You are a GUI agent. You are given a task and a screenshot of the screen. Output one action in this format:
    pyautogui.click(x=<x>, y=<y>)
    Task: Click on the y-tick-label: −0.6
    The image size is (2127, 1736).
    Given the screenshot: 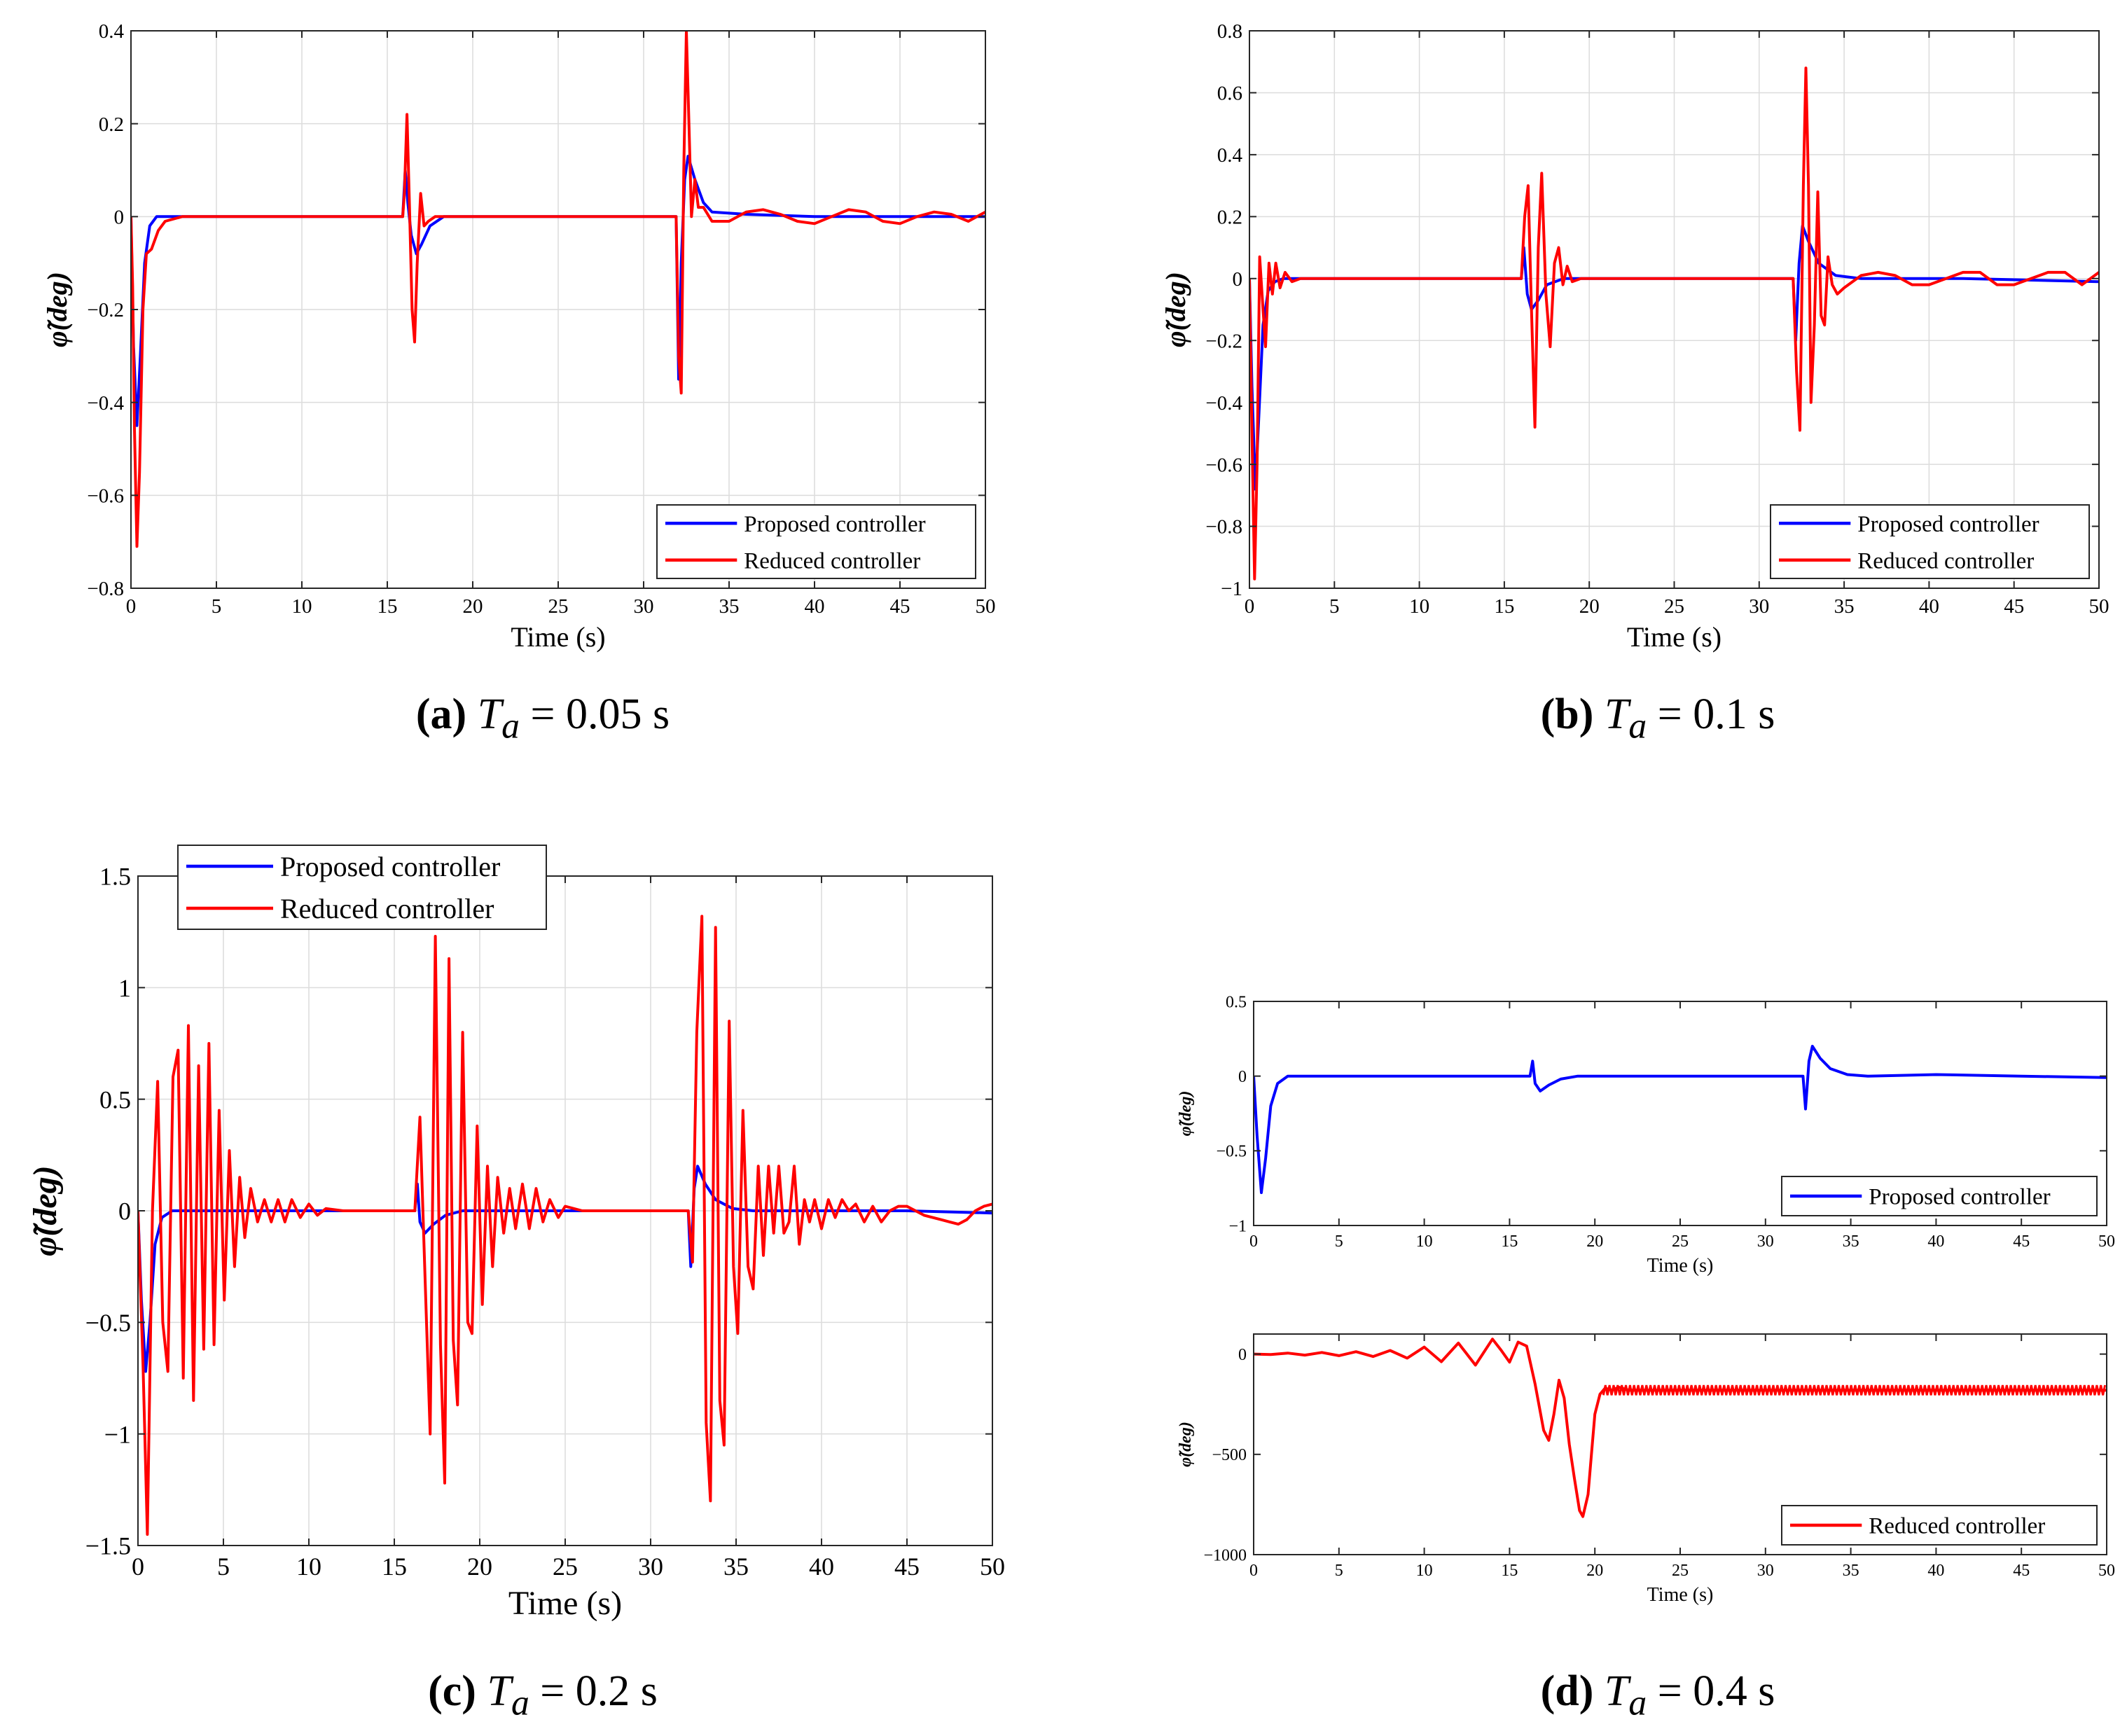 What is the action you would take?
    pyautogui.click(x=1223, y=465)
    